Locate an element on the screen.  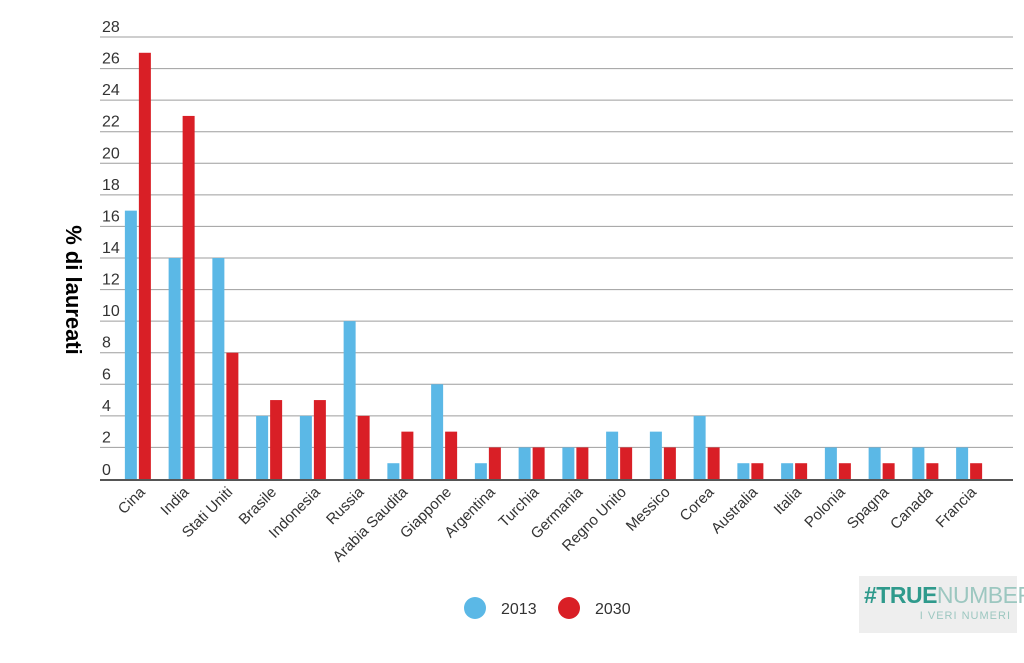
bar-2030-germania is located at coordinates (582, 463).